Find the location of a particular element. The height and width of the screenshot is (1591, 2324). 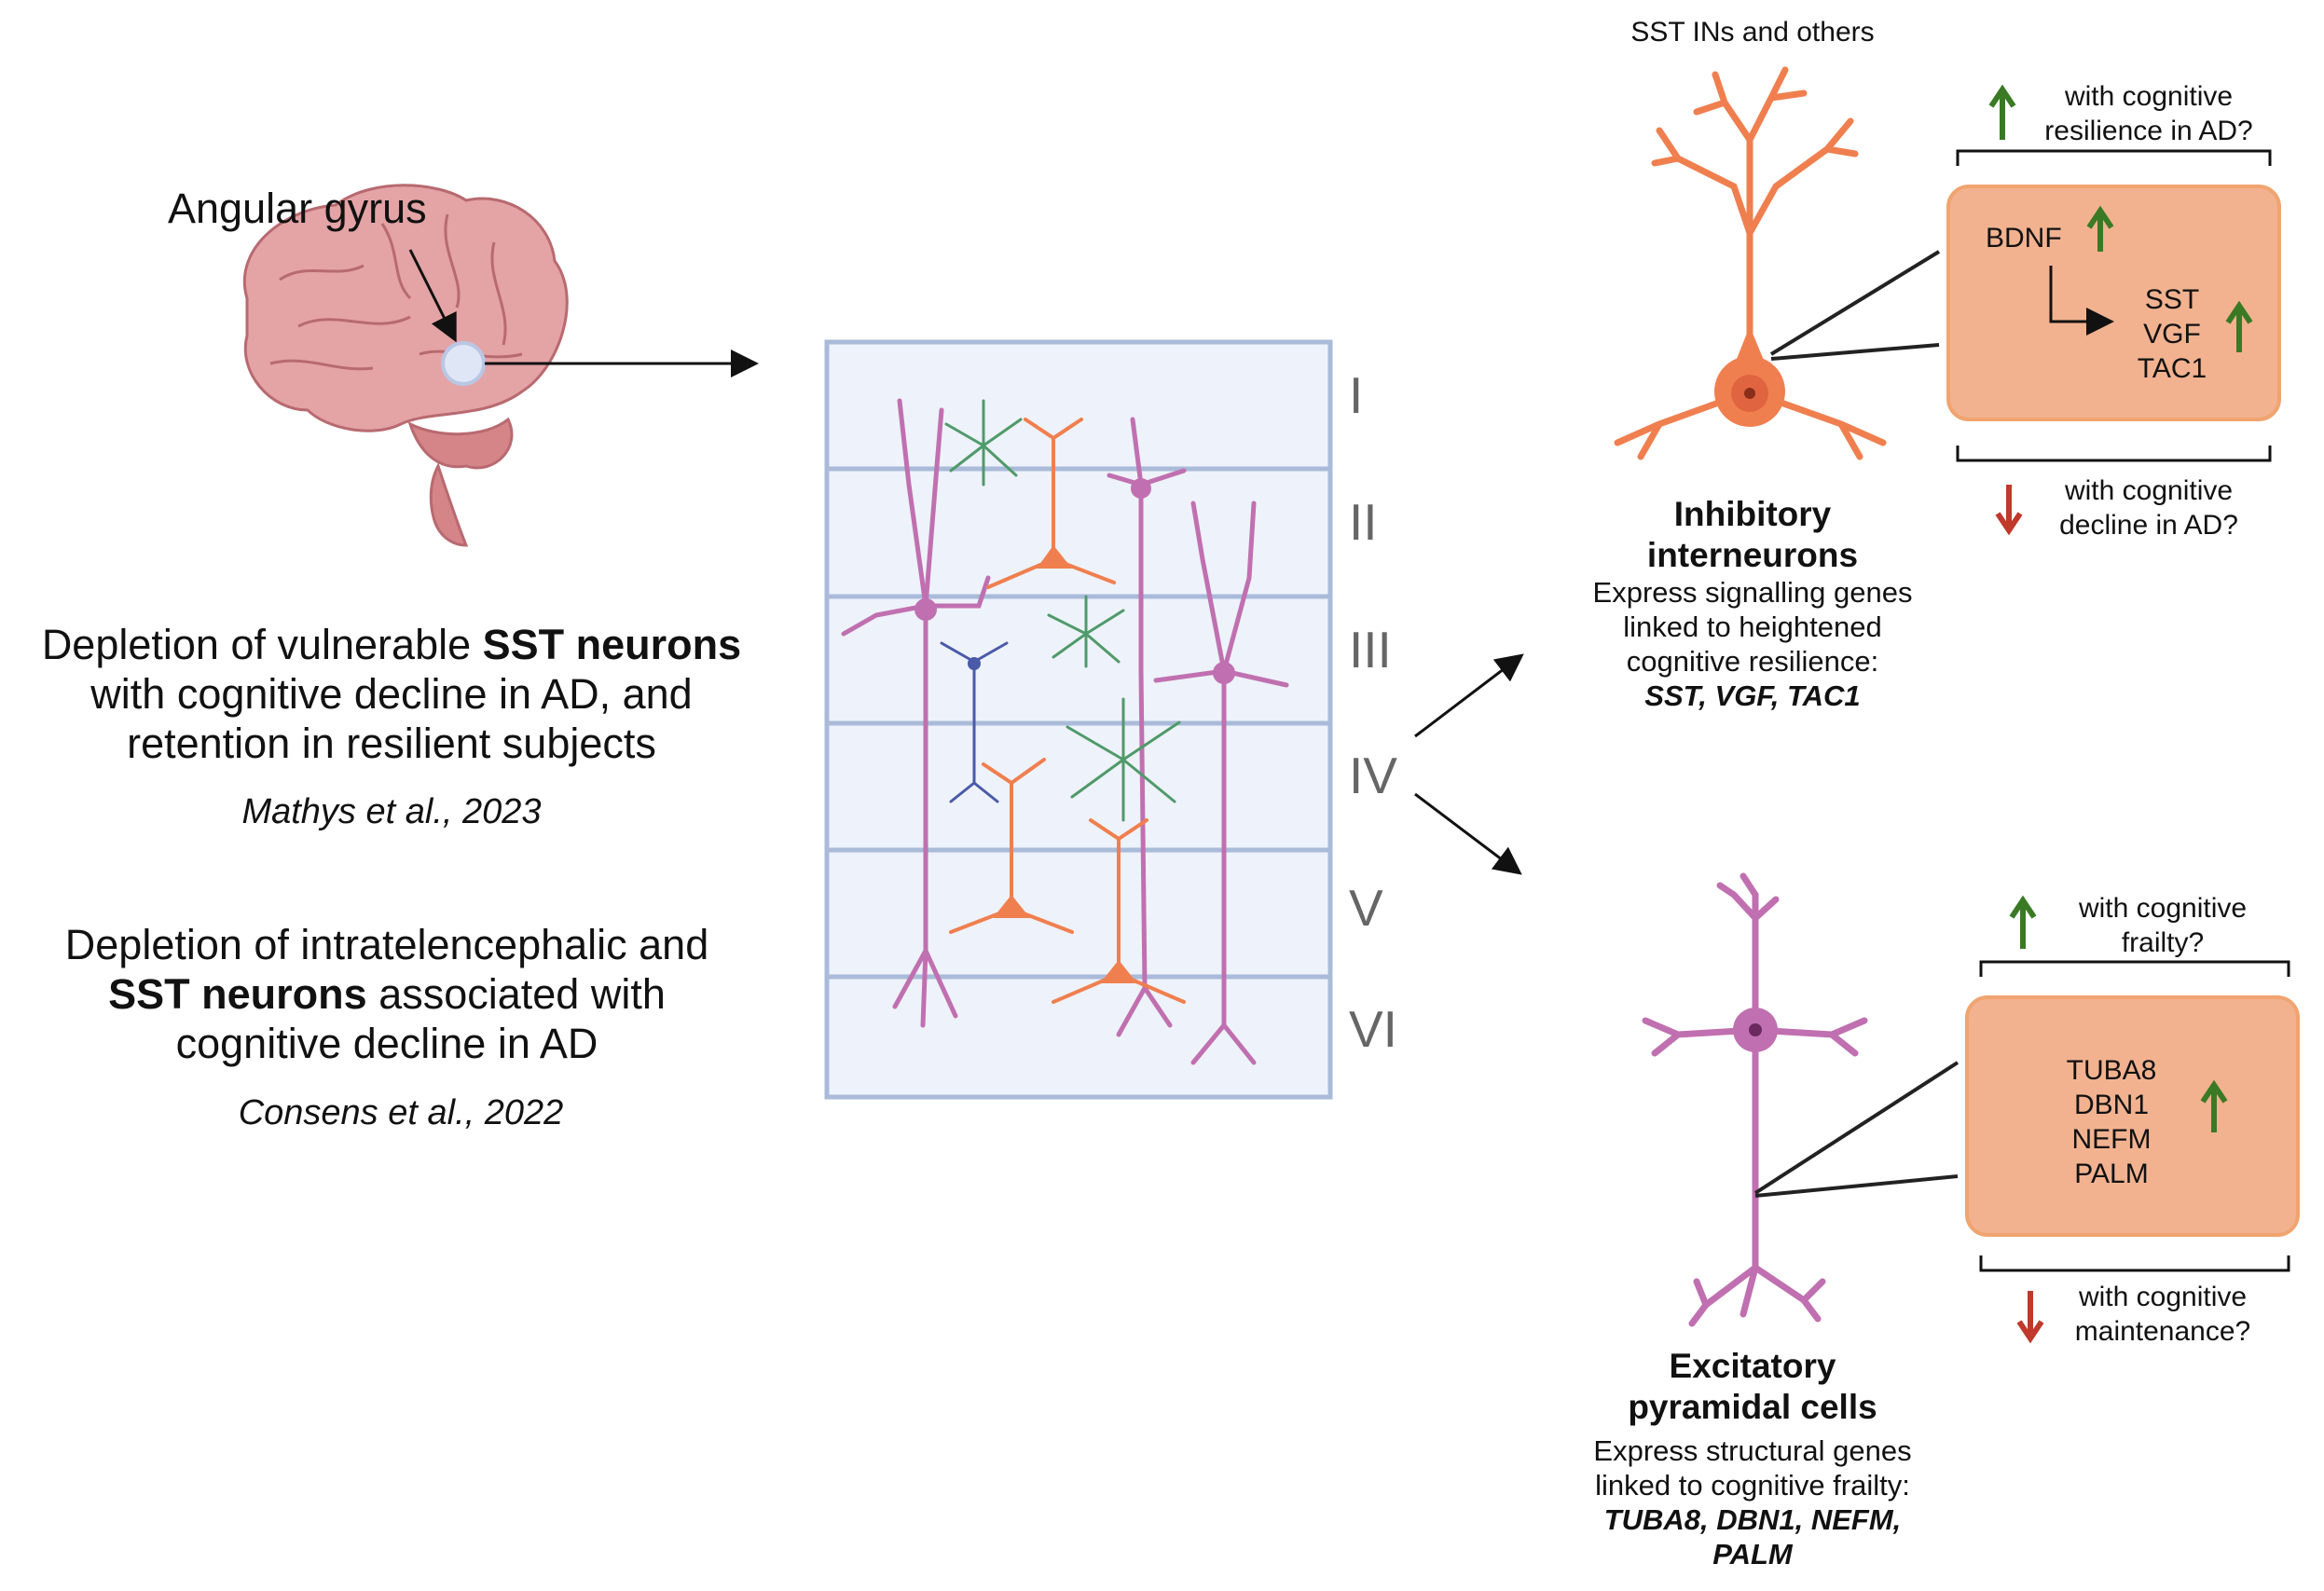

citation-mathys: Mathys et al., 2023 is located at coordinates (391, 812).